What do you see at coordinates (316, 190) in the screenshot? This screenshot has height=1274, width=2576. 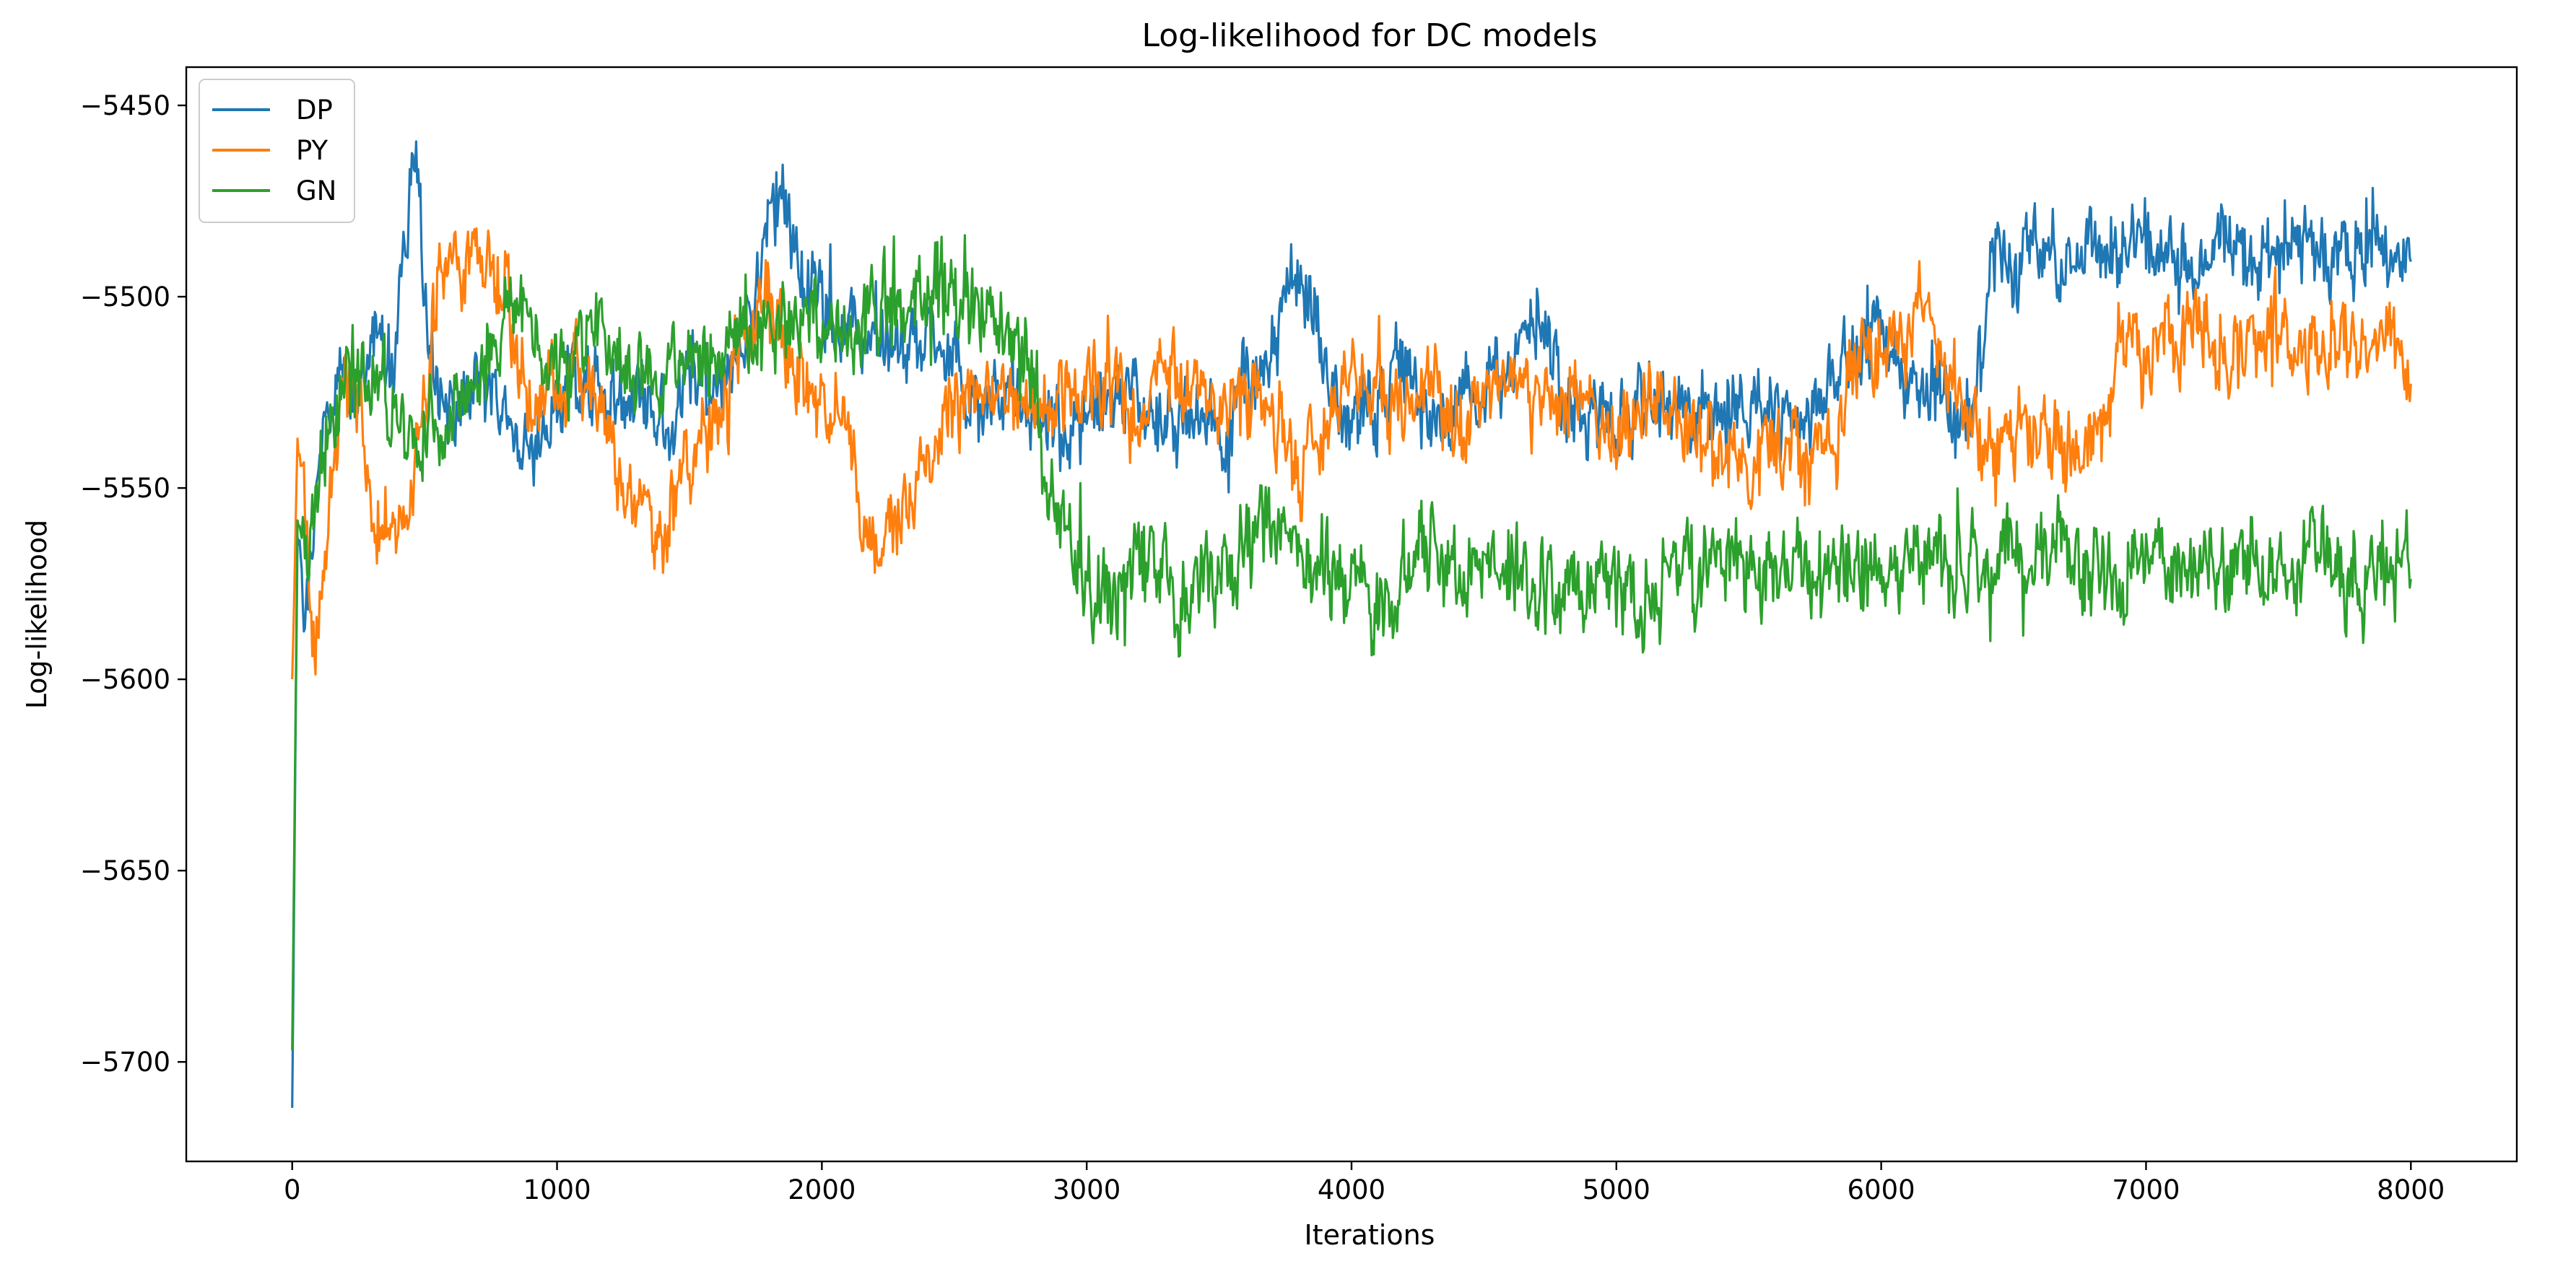 I see `legend-label-gn: GN` at bounding box center [316, 190].